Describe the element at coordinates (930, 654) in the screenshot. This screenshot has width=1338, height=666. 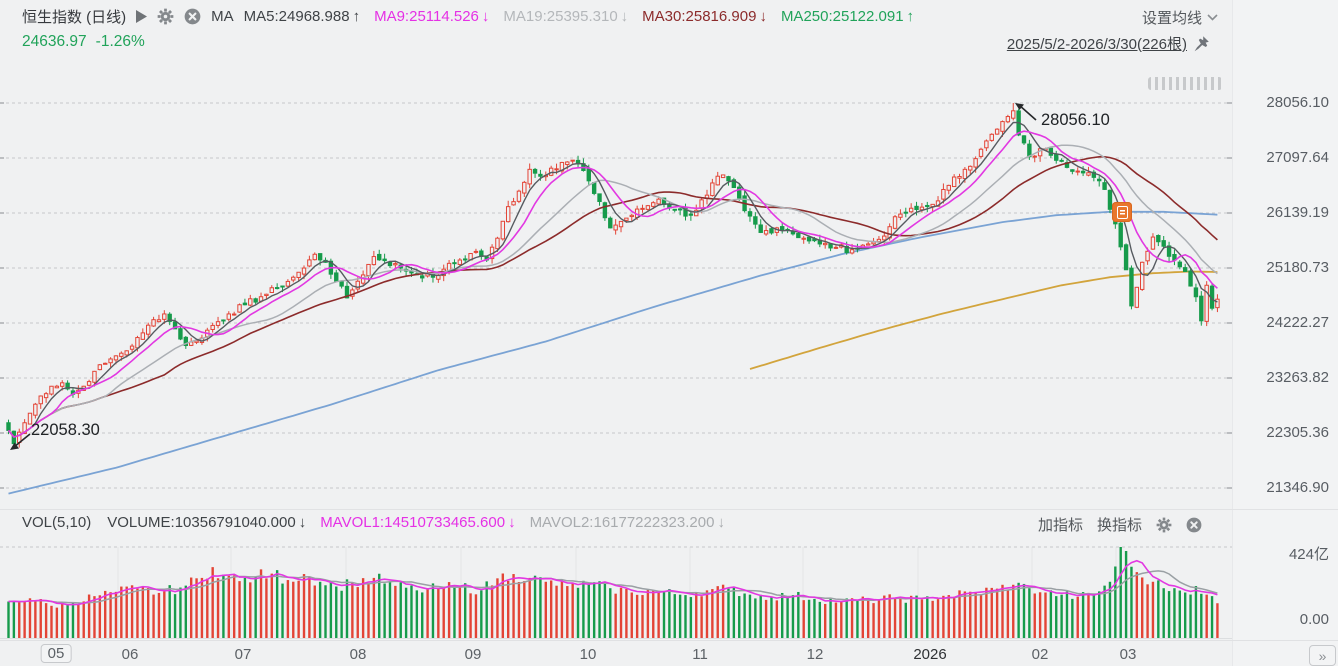
I see `x-axis-label: 2026` at that location.